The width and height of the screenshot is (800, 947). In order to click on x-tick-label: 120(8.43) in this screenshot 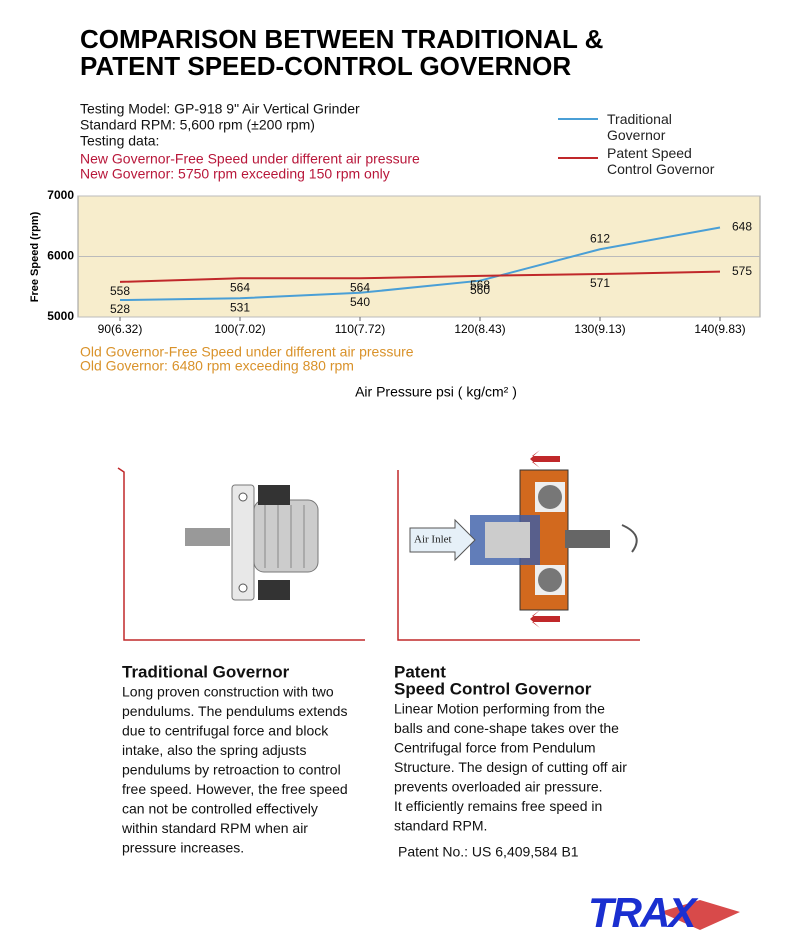, I will do `click(479, 329)`.